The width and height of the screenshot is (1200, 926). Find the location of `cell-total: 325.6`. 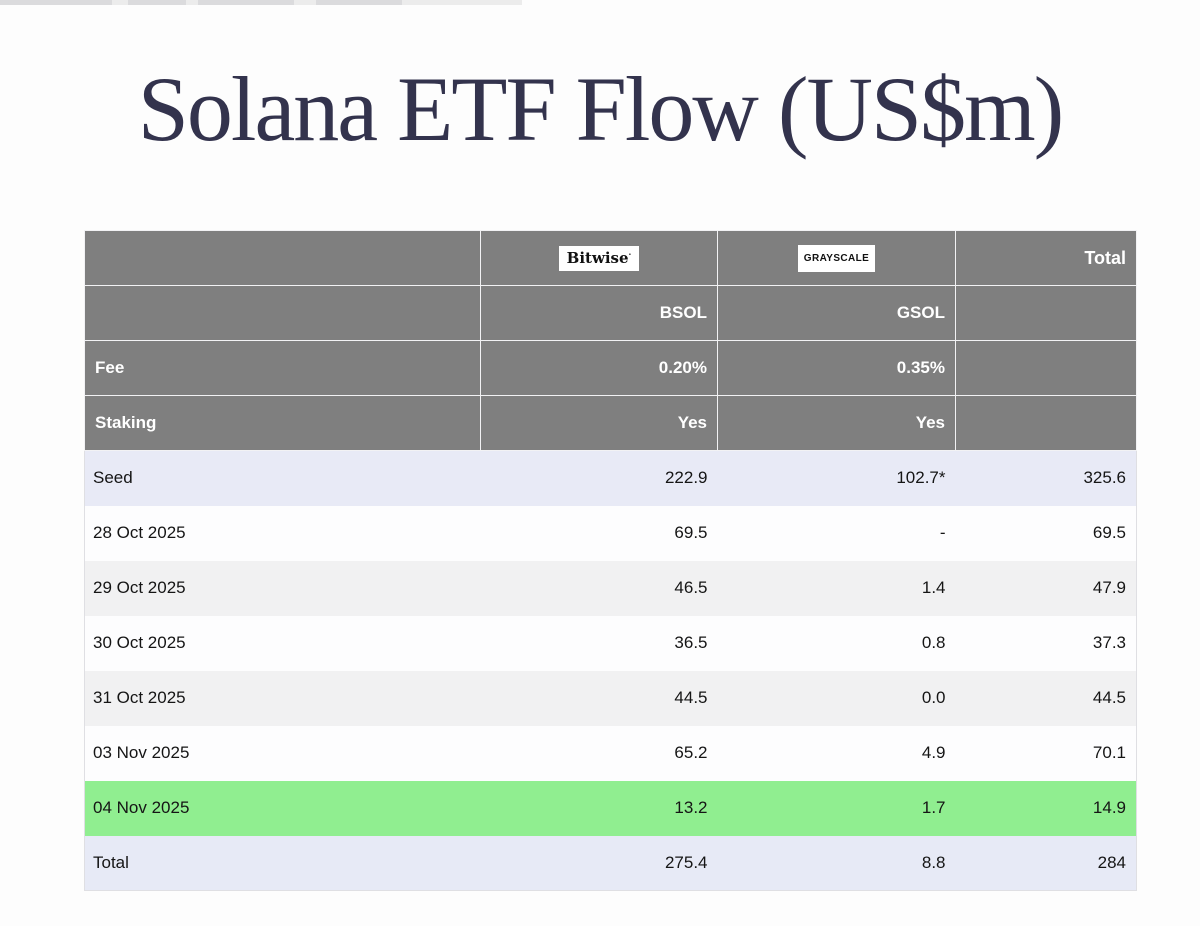

cell-total: 325.6 is located at coordinates (1046, 478).